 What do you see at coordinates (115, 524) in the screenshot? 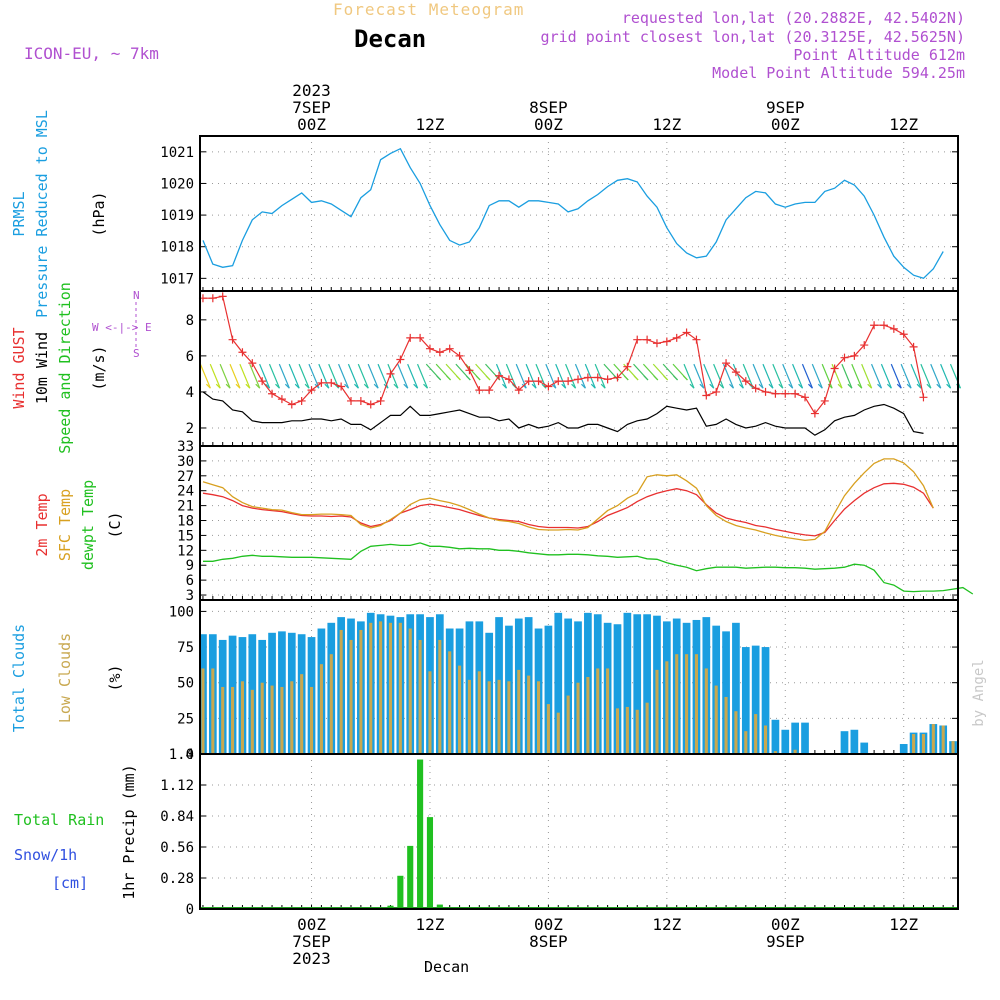
I see `temp-unit: (C)` at bounding box center [115, 524].